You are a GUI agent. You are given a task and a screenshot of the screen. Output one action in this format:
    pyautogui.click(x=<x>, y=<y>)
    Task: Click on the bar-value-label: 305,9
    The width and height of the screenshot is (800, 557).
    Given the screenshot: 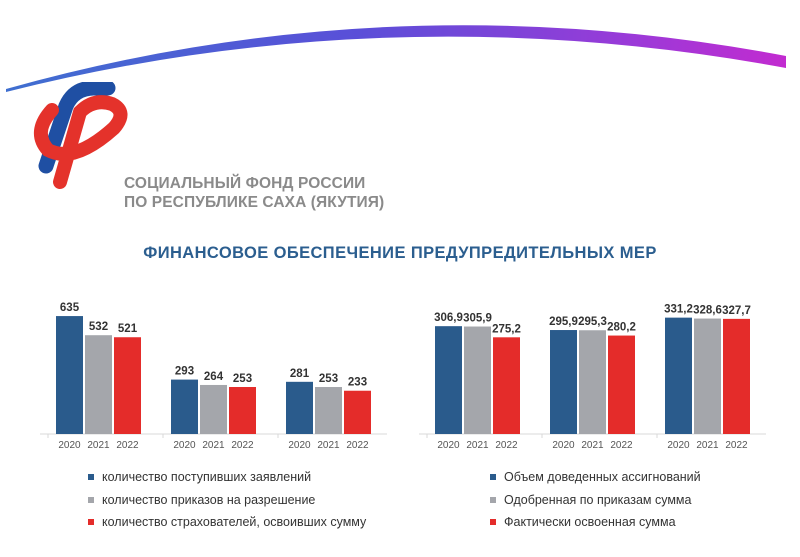 What is the action you would take?
    pyautogui.click(x=477, y=319)
    